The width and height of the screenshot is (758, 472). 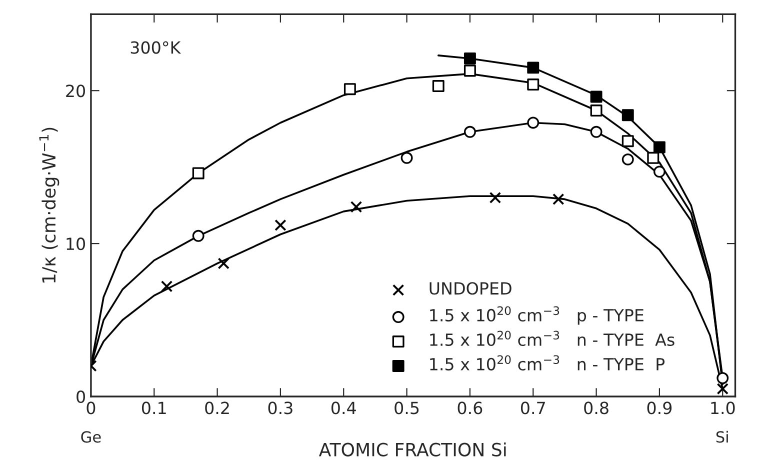 What do you see at coordinates (91, 408) in the screenshot?
I see `x-tick-label: 0` at bounding box center [91, 408].